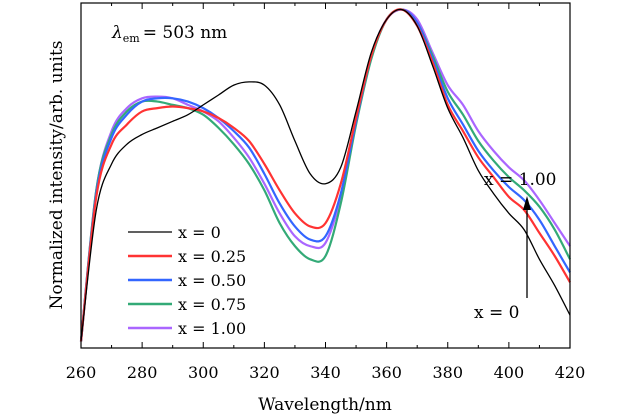 Image resolution: width=630 pixels, height=418 pixels. I want to click on trend-arrow-head, so click(527, 203).